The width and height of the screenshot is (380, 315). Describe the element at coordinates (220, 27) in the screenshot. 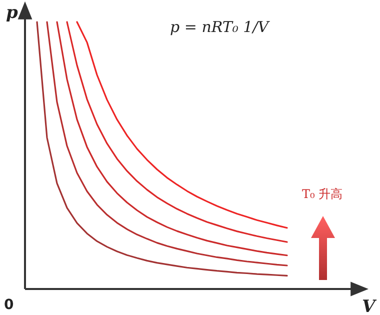

I see `annotation: p = nRT₀ 1/V` at that location.